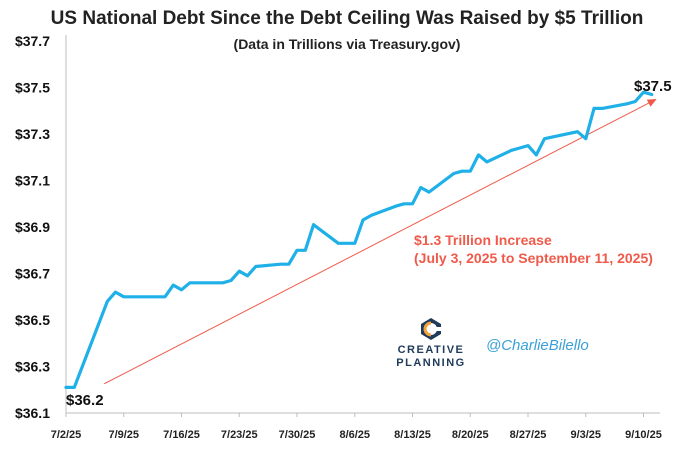 The width and height of the screenshot is (694, 450). I want to click on y-tick-label: $36.3, so click(32, 367).